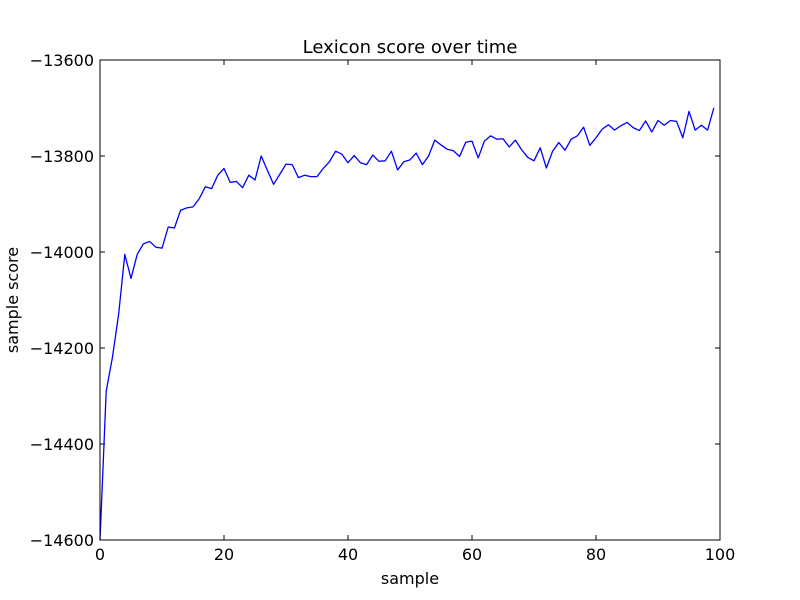 The width and height of the screenshot is (800, 600). What do you see at coordinates (62, 540) in the screenshot?
I see `y-tick-label: −14600` at bounding box center [62, 540].